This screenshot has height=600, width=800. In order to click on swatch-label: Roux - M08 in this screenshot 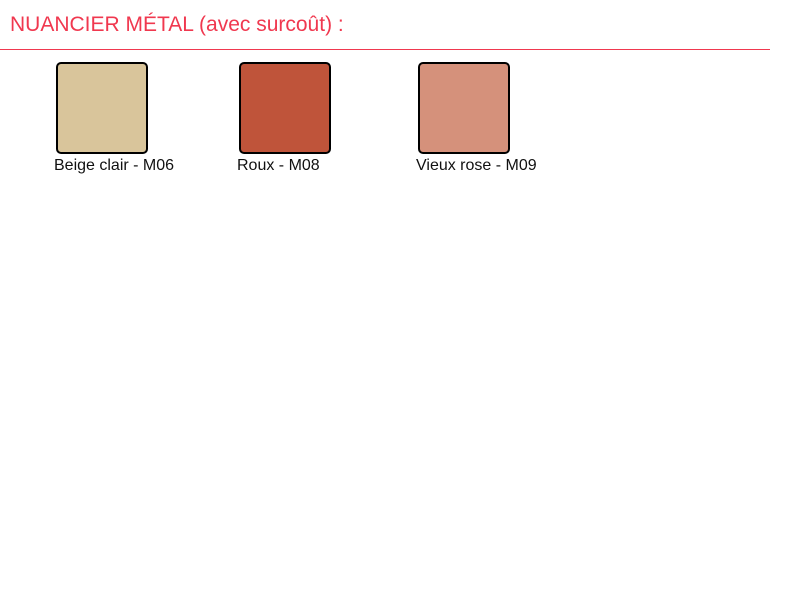, I will do `click(278, 165)`.